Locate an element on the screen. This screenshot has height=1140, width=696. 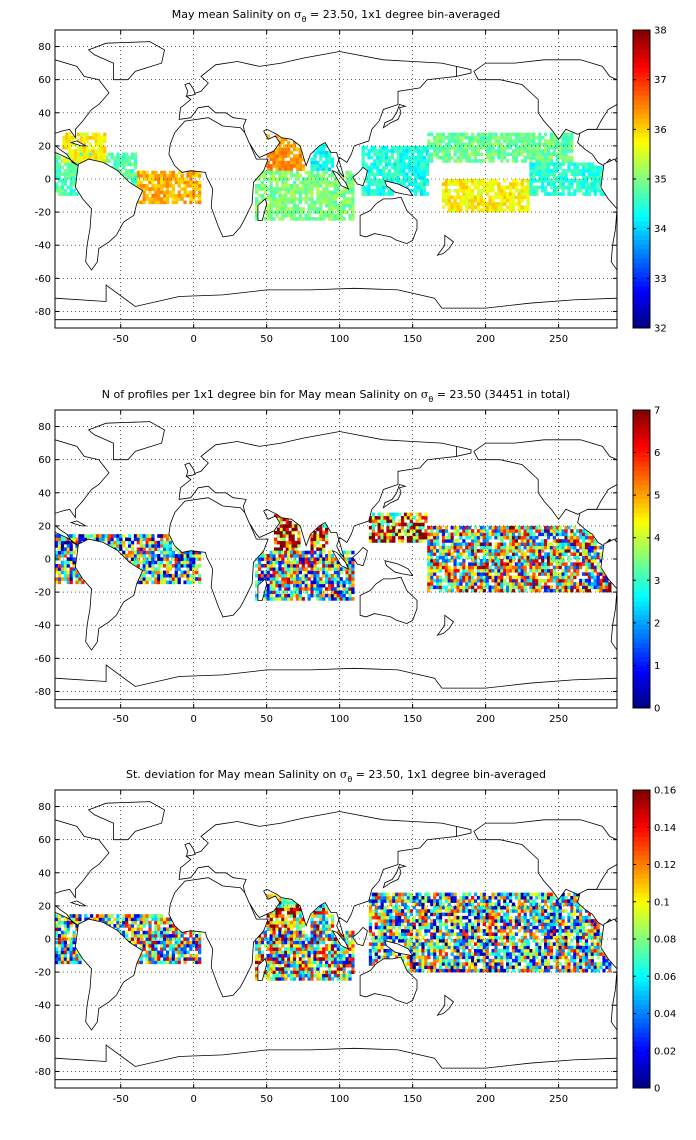
coastline is located at coordinates (388, 600).